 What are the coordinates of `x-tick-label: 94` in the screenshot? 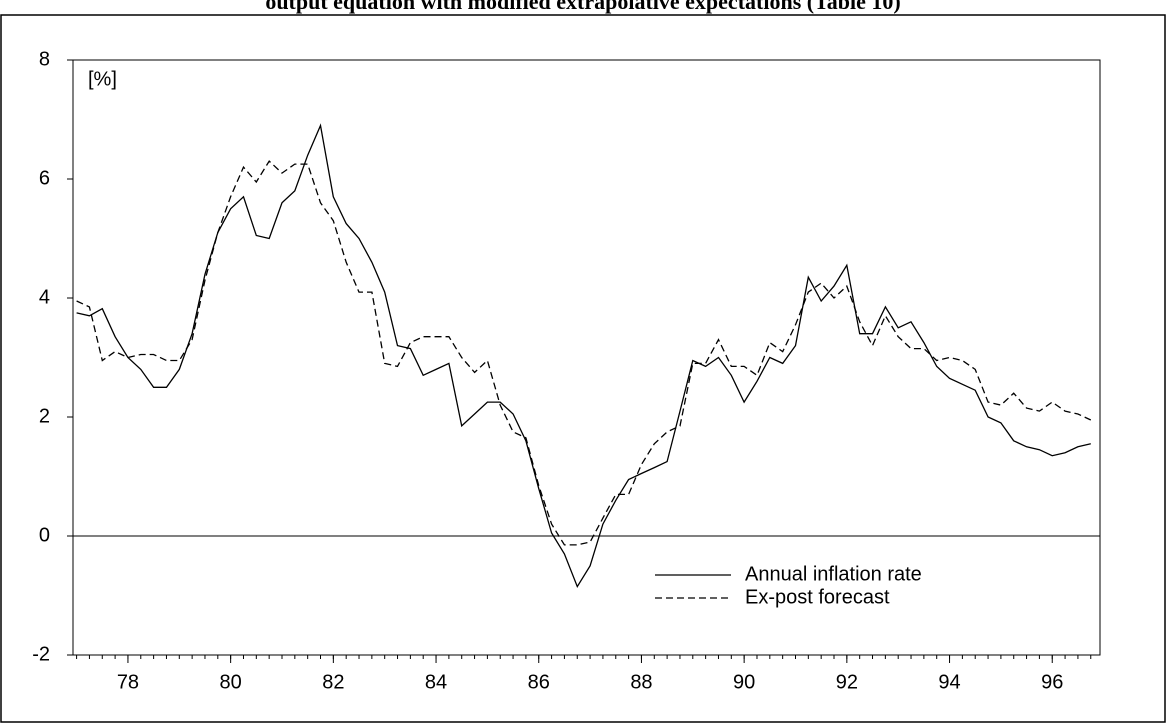 It's located at (949, 682).